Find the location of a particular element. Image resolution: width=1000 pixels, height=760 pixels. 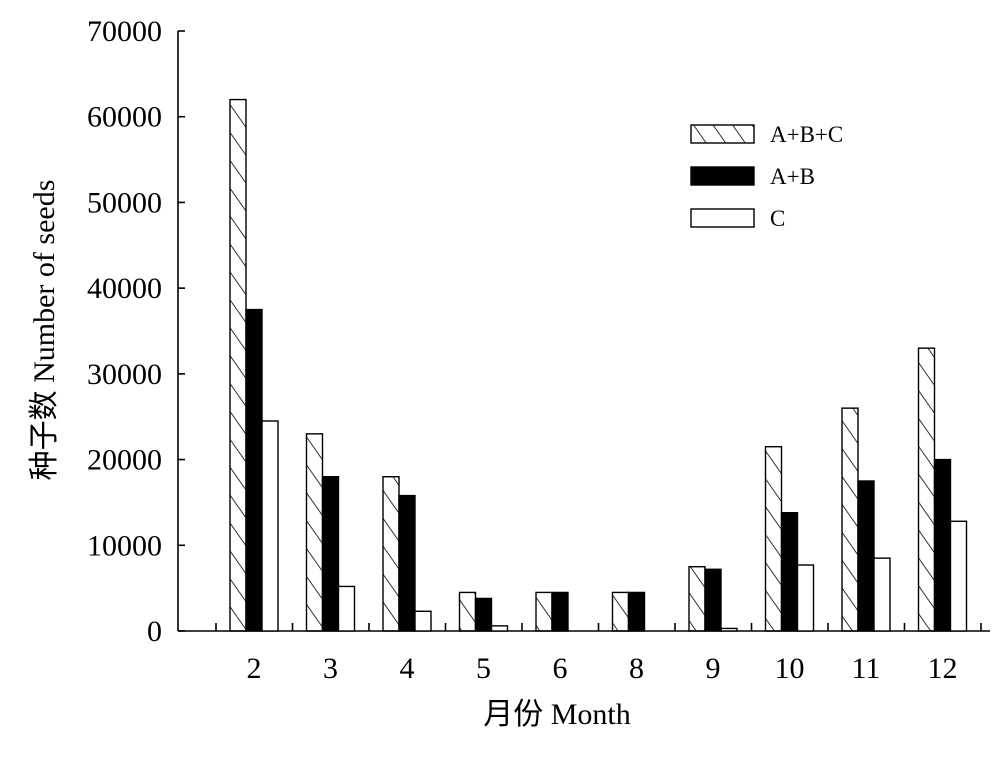

legend-label: A+B+C is located at coordinates (806, 134).